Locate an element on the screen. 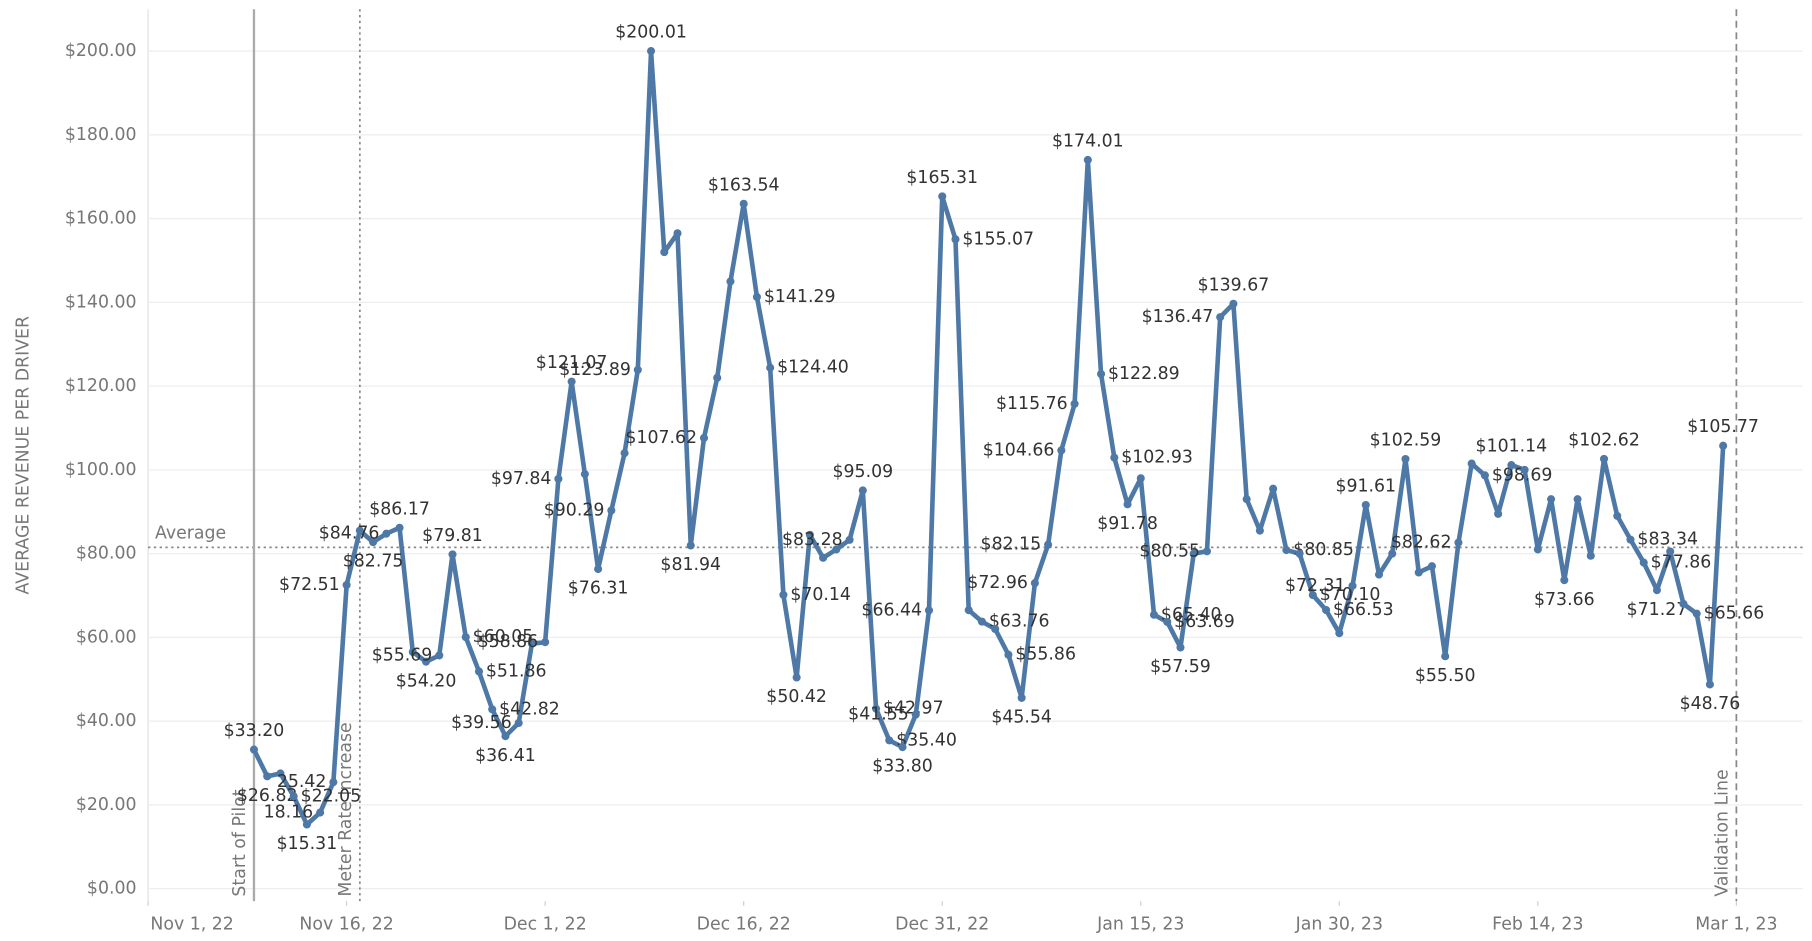  data-label: $107.62 is located at coordinates (661, 438).